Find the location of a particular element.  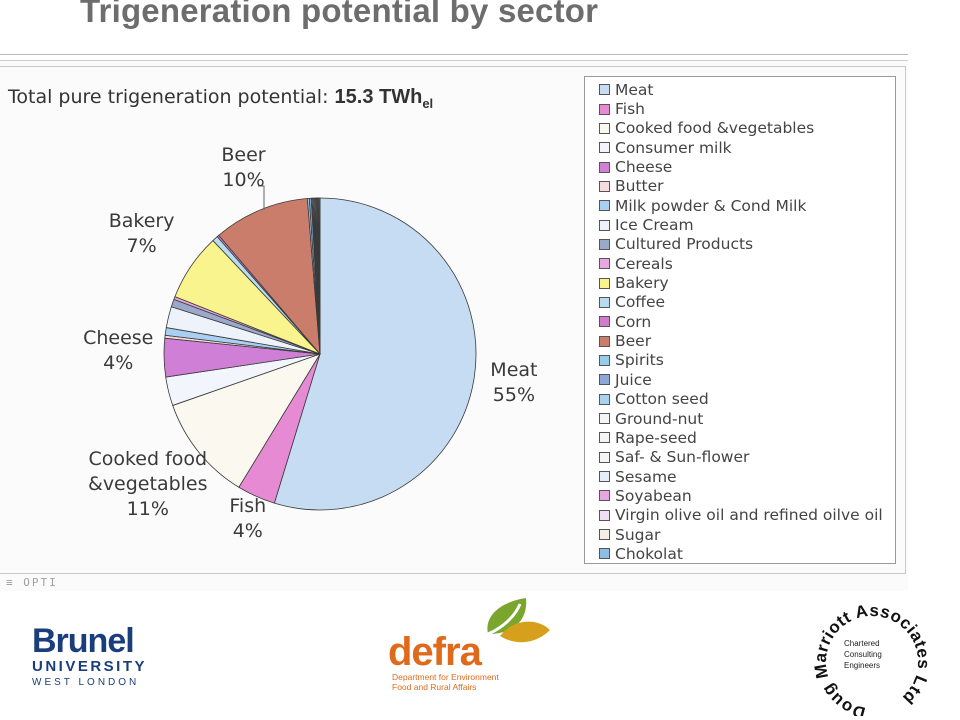

title-divider is located at coordinates (454, 54).